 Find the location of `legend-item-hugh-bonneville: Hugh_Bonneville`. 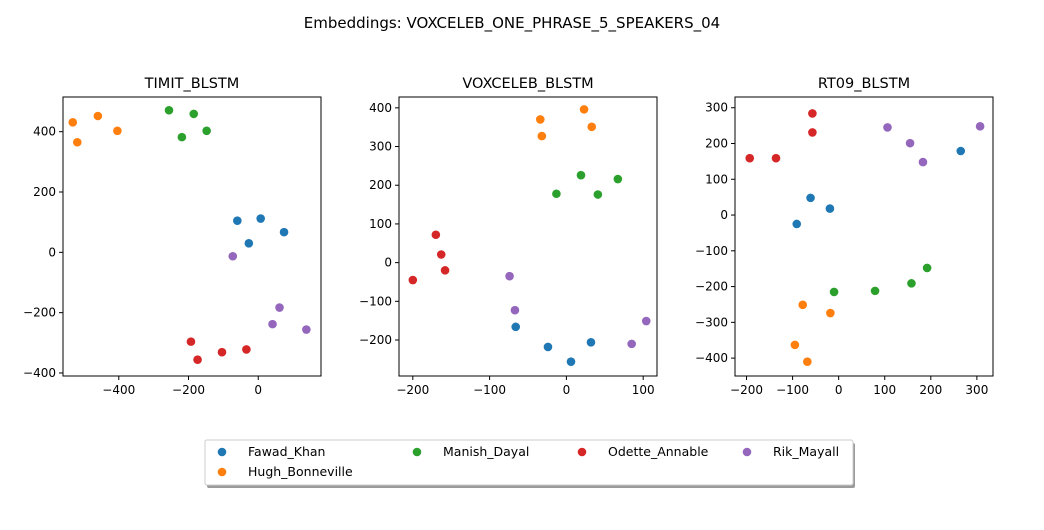

legend-item-hugh-bonneville: Hugh_Bonneville is located at coordinates (285, 471).